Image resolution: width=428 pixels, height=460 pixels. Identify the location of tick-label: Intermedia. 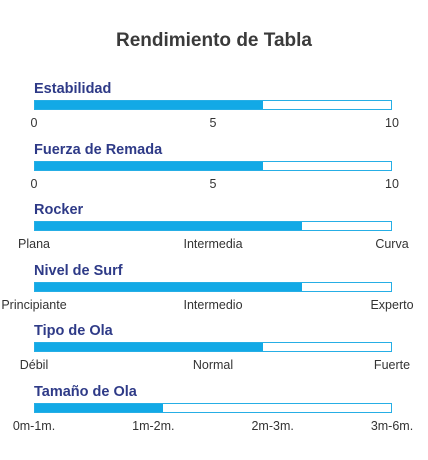
(213, 244).